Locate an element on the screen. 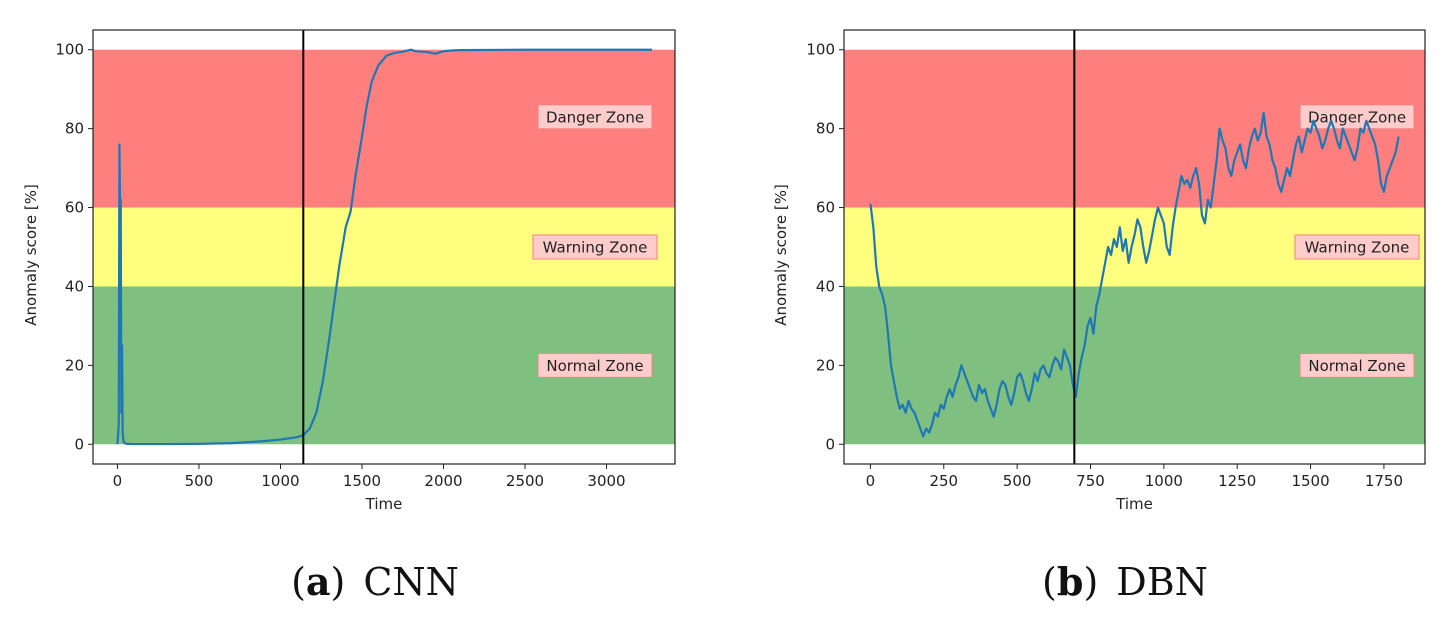 This screenshot has width=1448, height=618. x-tick-label: 2500 is located at coordinates (525, 481).